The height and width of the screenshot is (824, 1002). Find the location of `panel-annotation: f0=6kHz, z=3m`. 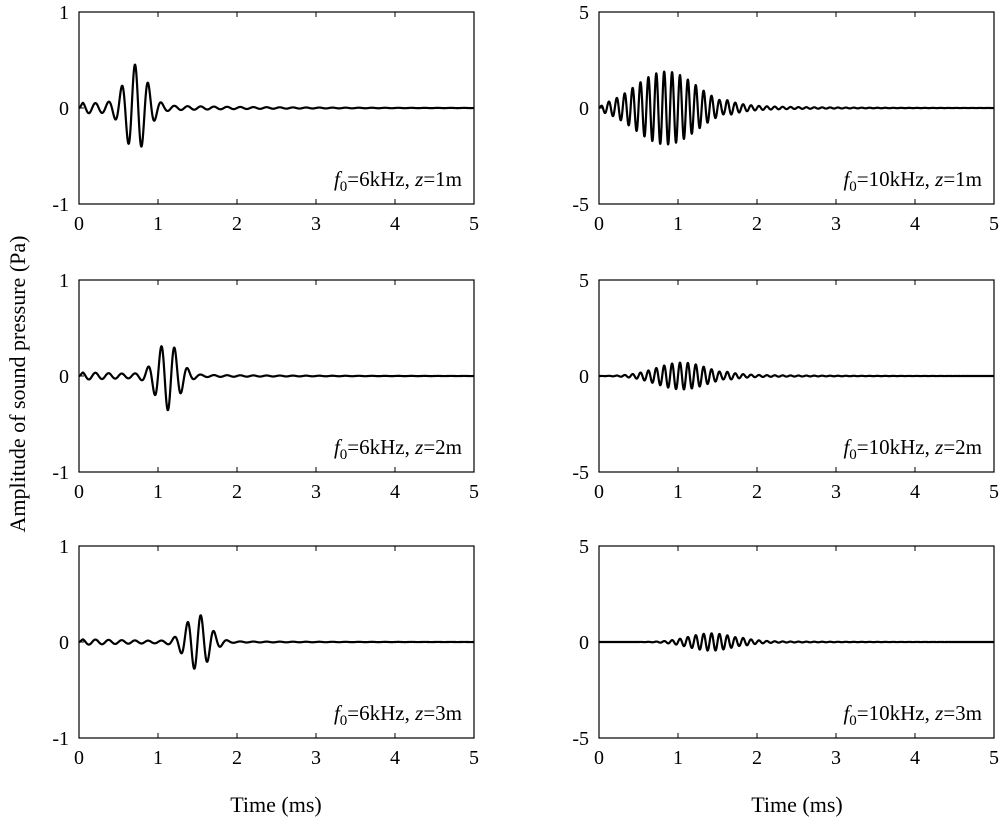

panel-annotation: f0=6kHz, z=3m is located at coordinates (398, 715).